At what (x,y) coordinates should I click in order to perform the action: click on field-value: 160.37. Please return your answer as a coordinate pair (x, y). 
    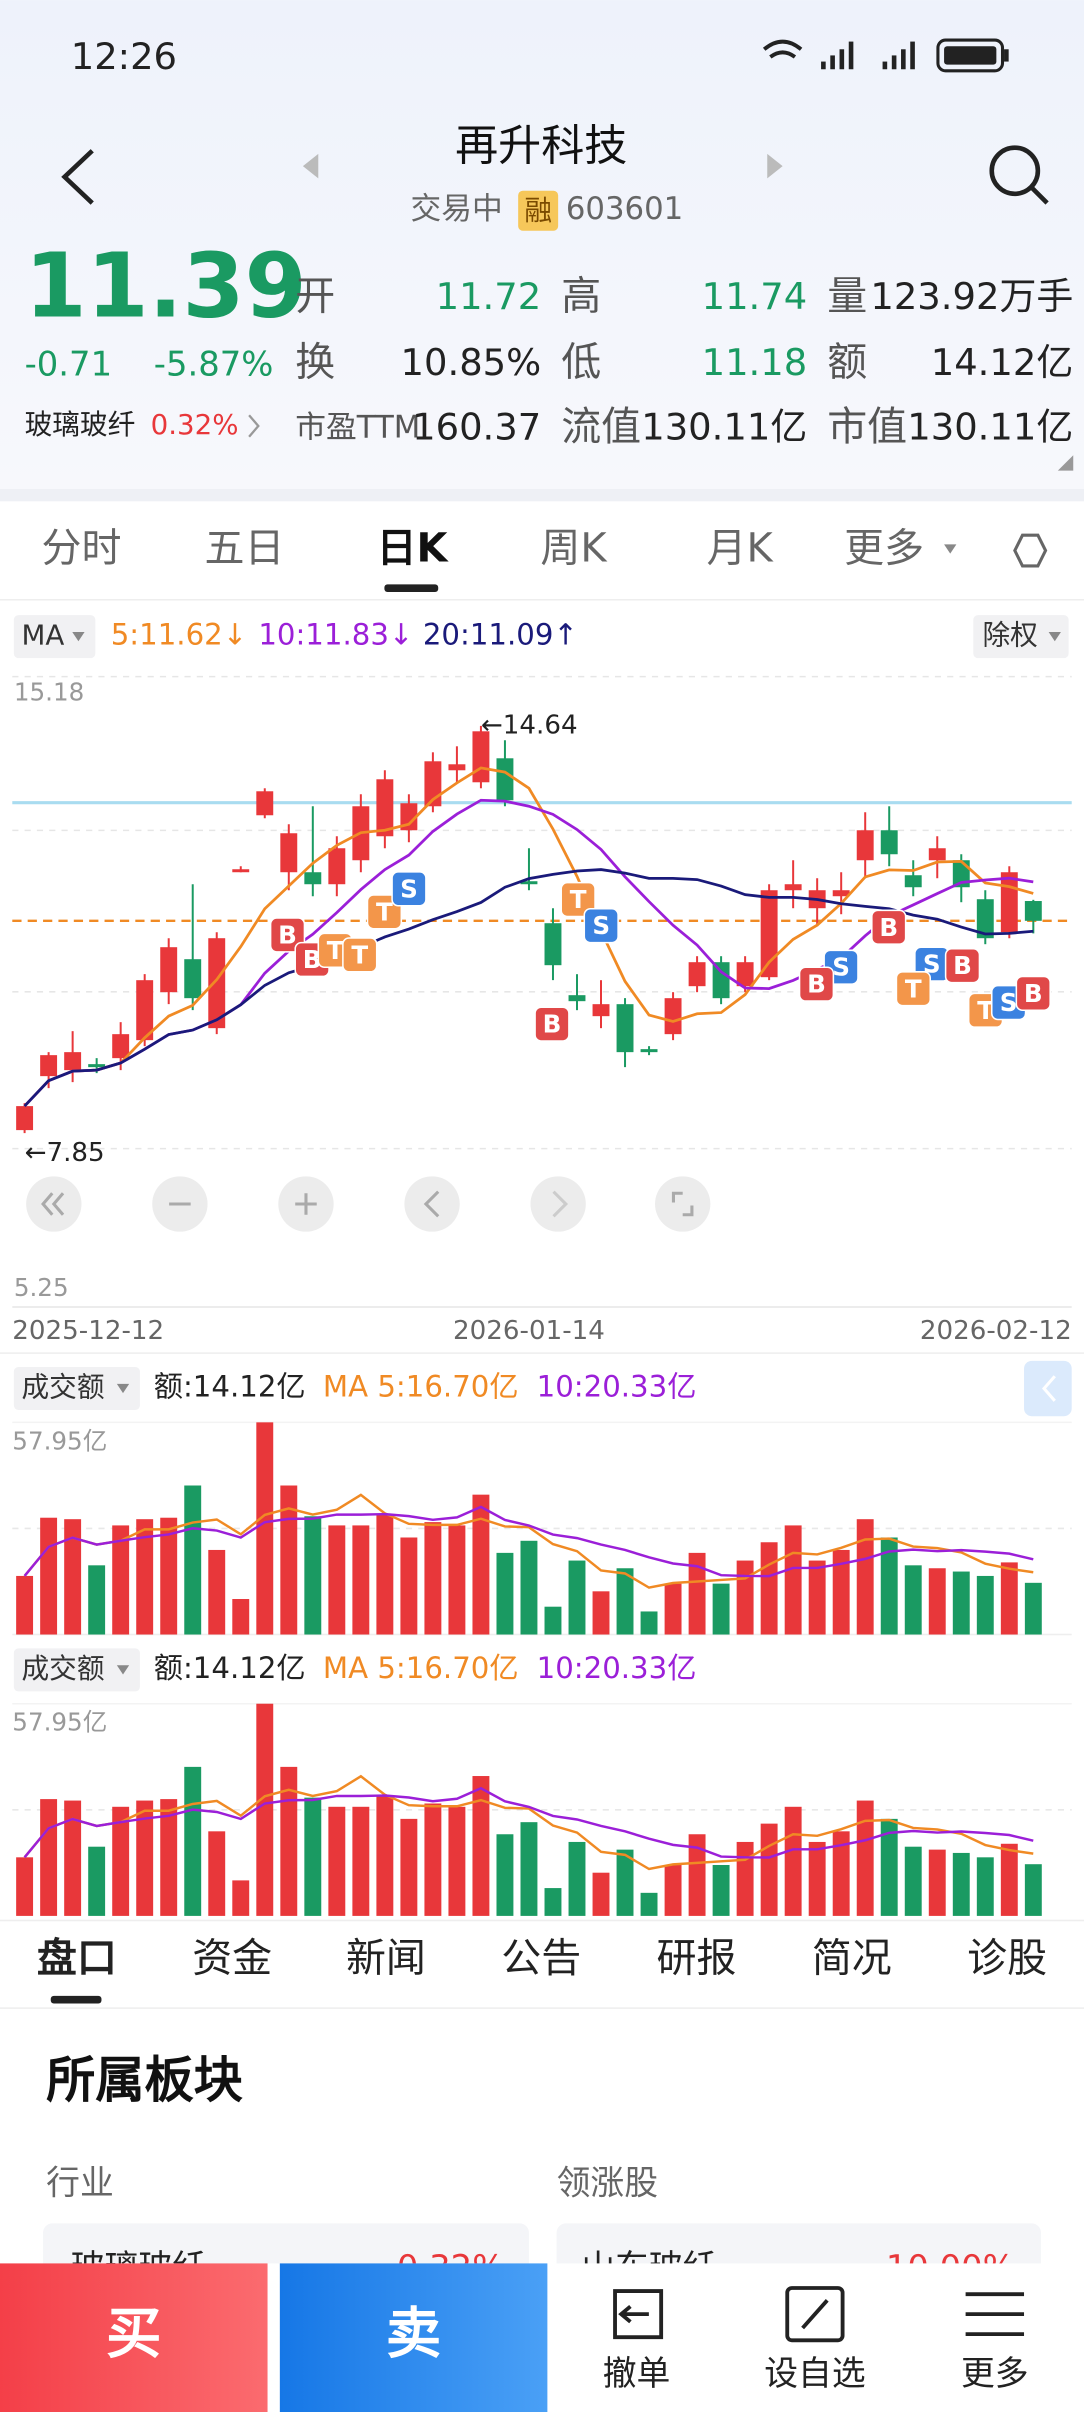
    Looking at the image, I should click on (476, 427).